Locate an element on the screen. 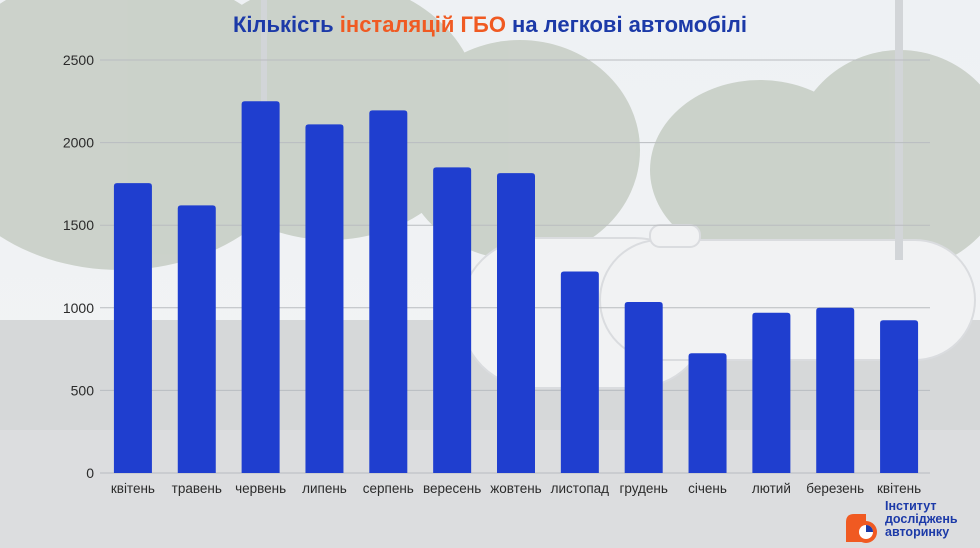 The width and height of the screenshot is (980, 548). logo: Інститут досліджень авторинку is located at coordinates (911, 522).